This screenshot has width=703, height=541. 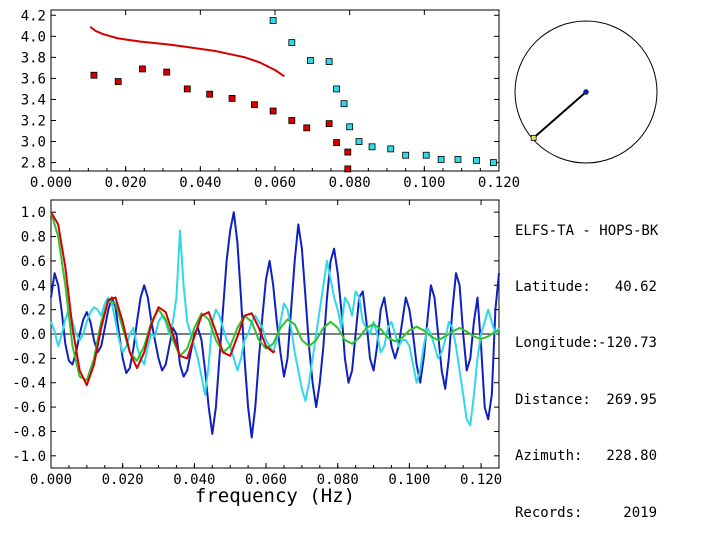 I want to click on y-tick-label: 1.0, so click(x=33, y=213).